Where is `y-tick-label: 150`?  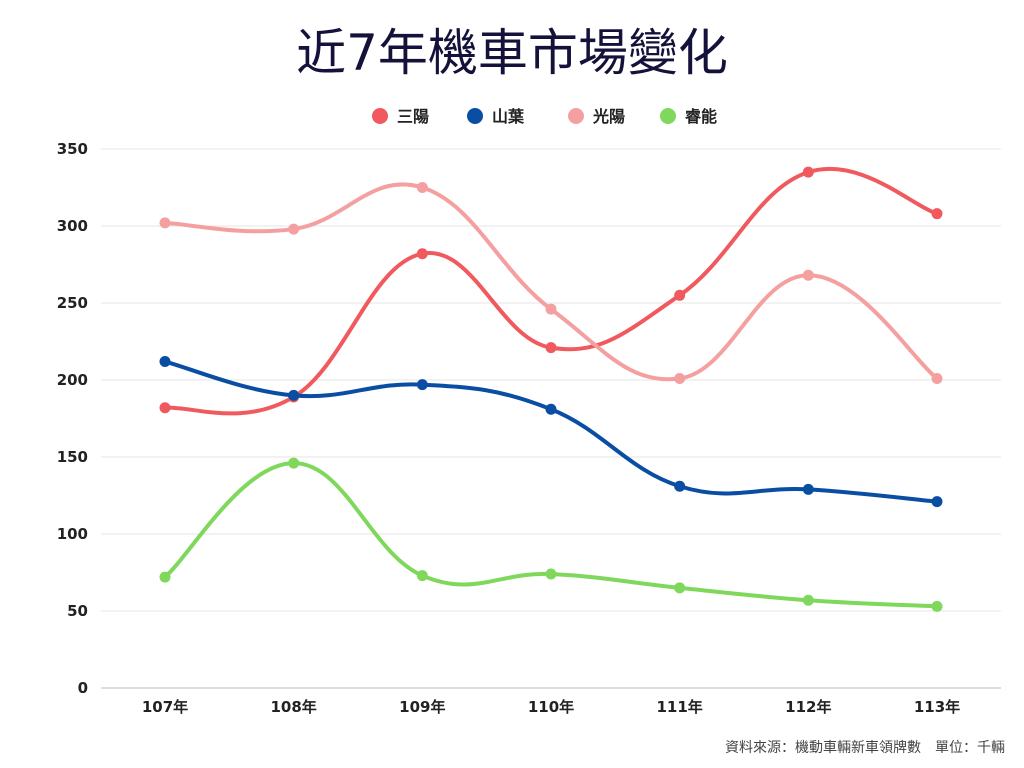
y-tick-label: 150 is located at coordinates (72, 457).